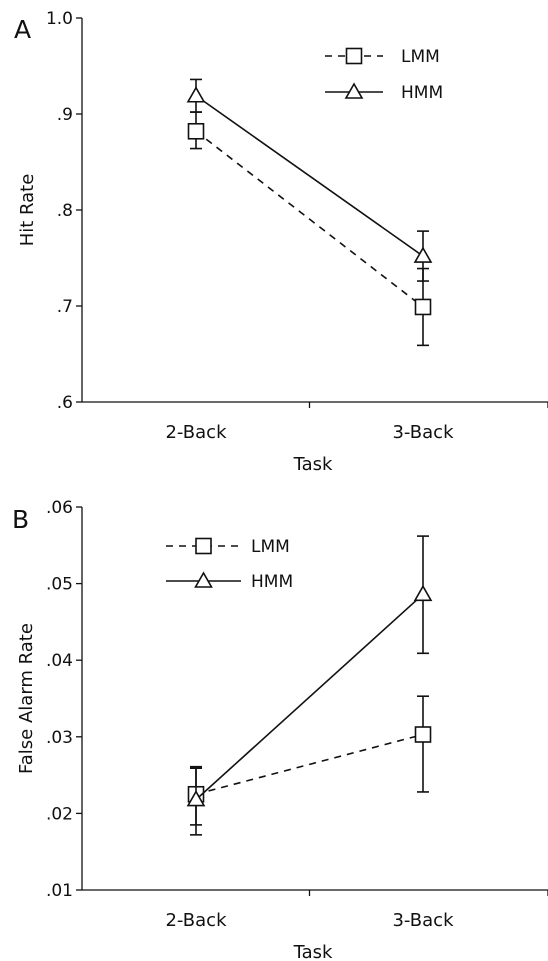 Image resolution: width=548 pixels, height=961 pixels. What do you see at coordinates (65, 115) in the screenshot?
I see `y-tick-label: .9` at bounding box center [65, 115].